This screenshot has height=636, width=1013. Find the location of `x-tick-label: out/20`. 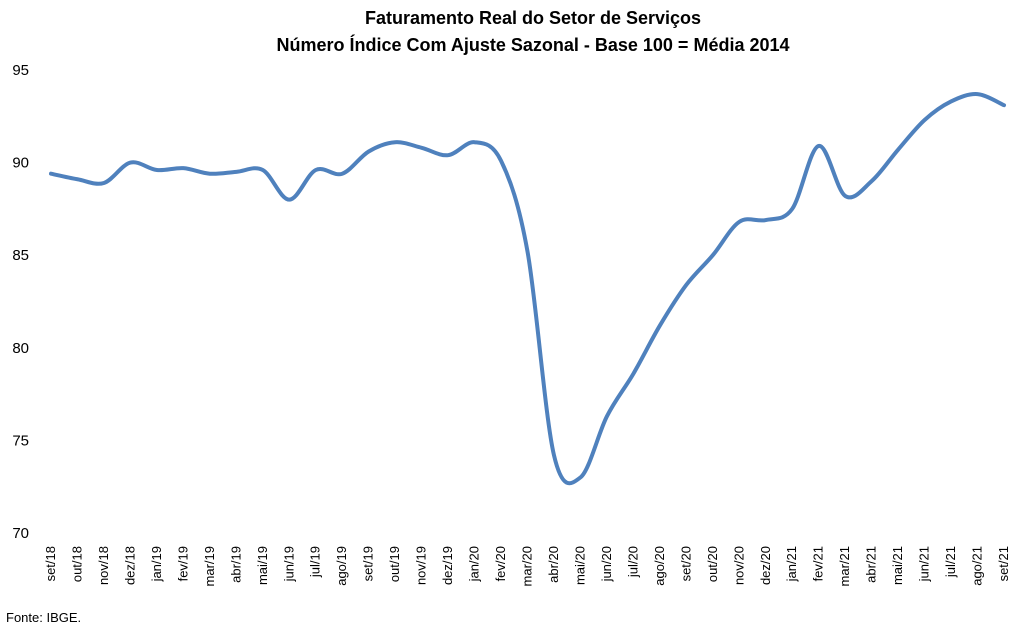

x-tick-label: out/20 is located at coordinates (712, 564).